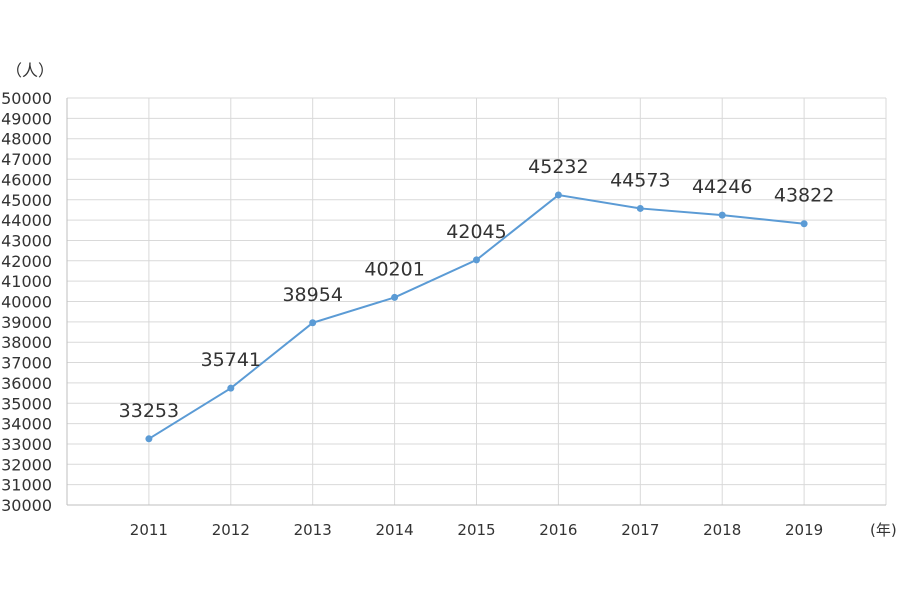  I want to click on y-tick-label: 32000, so click(26, 464).